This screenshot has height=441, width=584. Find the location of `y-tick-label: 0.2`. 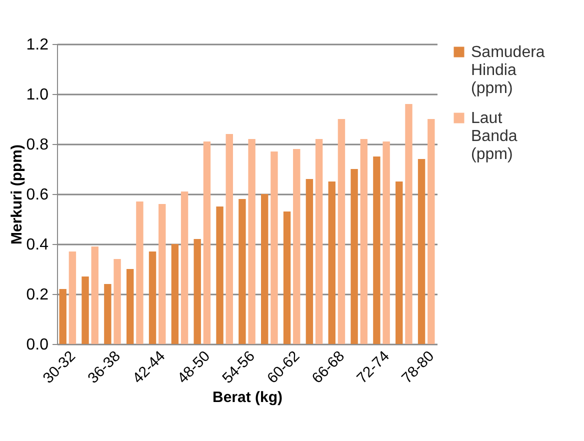

y-tick-label: 0.2 is located at coordinates (37, 295).